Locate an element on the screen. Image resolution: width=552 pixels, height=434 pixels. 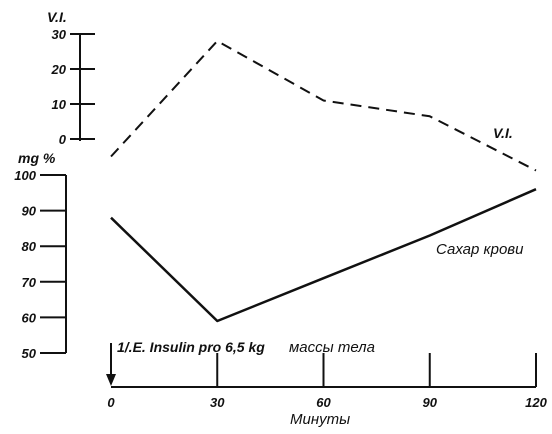
lower-tick-label: 70 is located at coordinates (29, 282).